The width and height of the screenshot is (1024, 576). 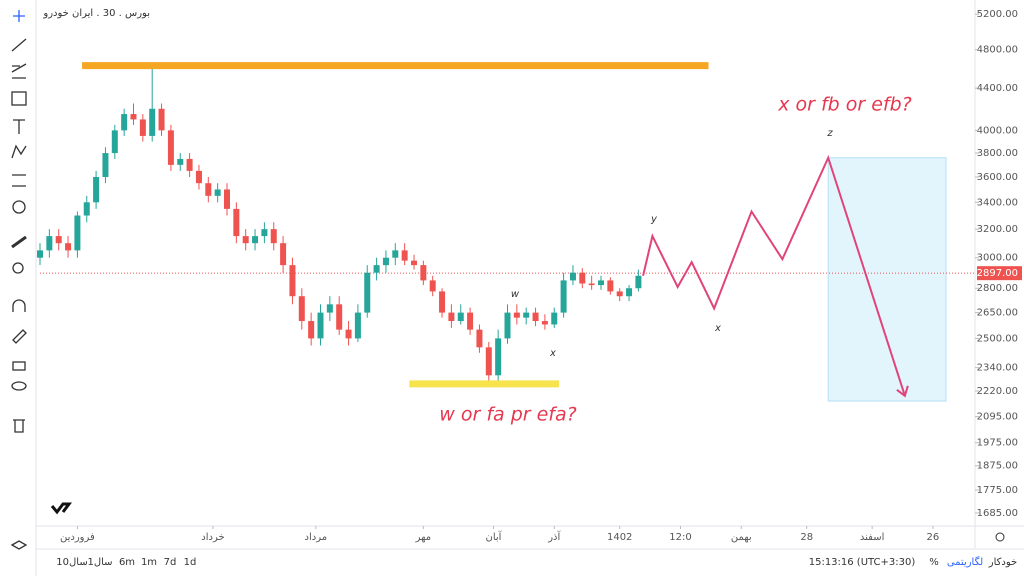 What do you see at coordinates (19, 545) in the screenshot?
I see `layers-tool` at bounding box center [19, 545].